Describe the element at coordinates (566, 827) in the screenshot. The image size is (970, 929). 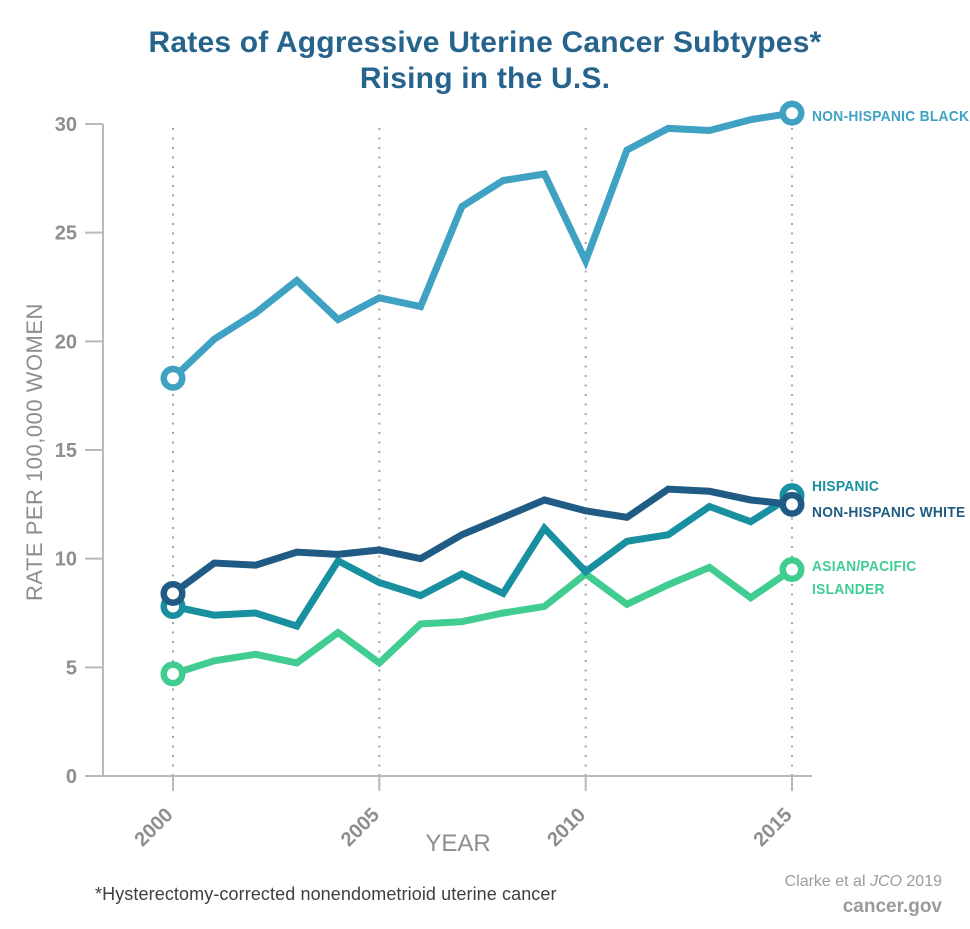
I see `x-tick-label-2010: 2010` at that location.